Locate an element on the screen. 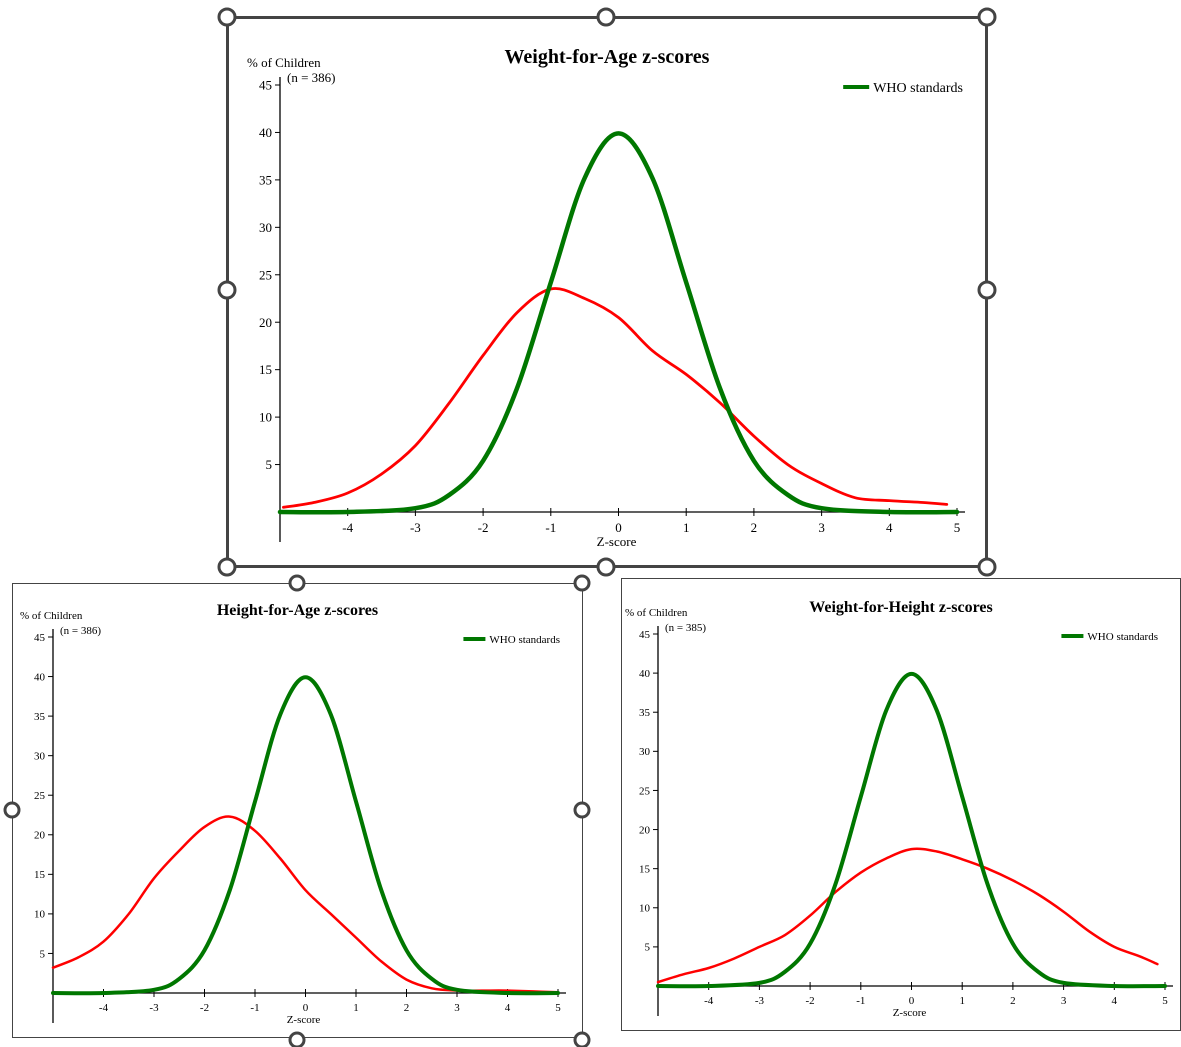 The height and width of the screenshot is (1047, 1181). chart-title: Weight-for-Height z-scores is located at coordinates (901, 607).